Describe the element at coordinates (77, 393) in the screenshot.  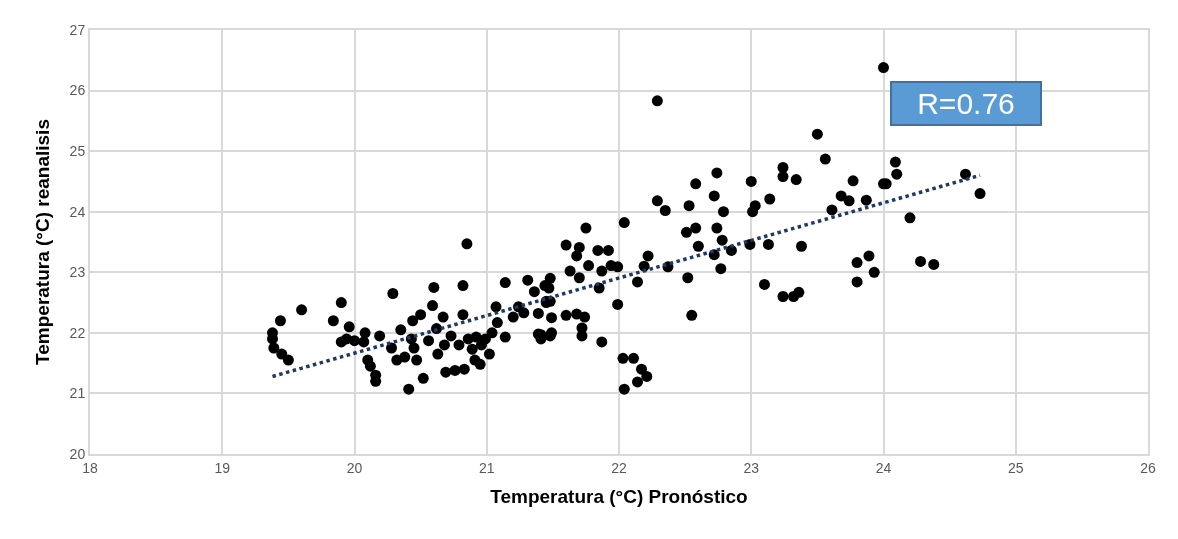
I see `y-tick-label: 21` at that location.